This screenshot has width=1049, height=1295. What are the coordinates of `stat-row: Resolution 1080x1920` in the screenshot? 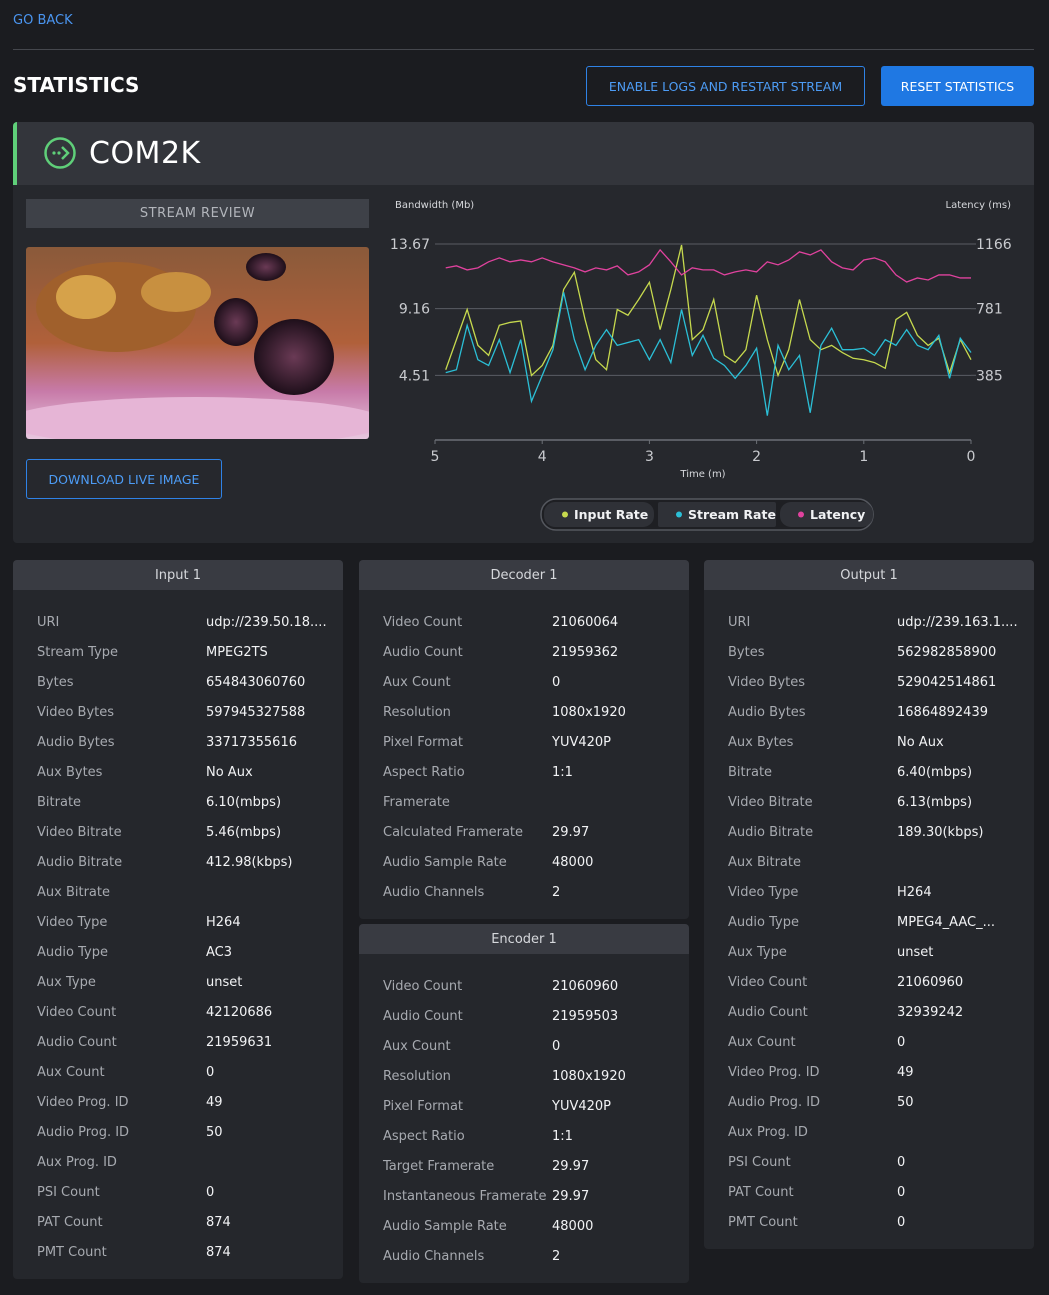 It's located at (524, 1076).